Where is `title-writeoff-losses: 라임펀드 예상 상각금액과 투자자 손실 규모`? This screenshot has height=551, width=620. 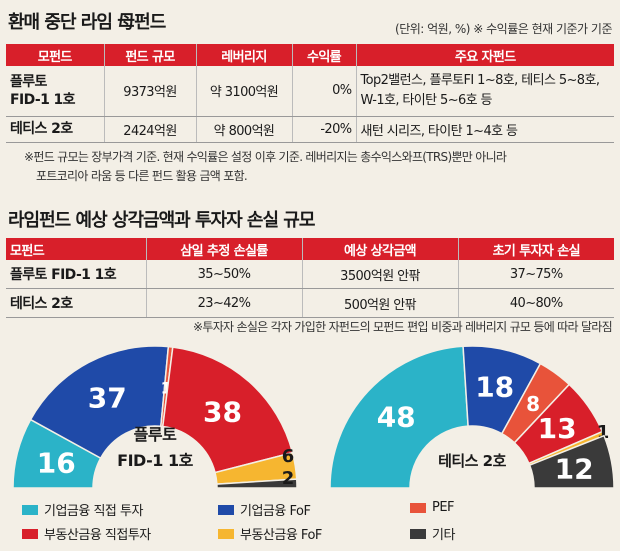
title-writeoff-losses: 라임펀드 예상 상각금액과 투자자 손실 규모 is located at coordinates (161, 220).